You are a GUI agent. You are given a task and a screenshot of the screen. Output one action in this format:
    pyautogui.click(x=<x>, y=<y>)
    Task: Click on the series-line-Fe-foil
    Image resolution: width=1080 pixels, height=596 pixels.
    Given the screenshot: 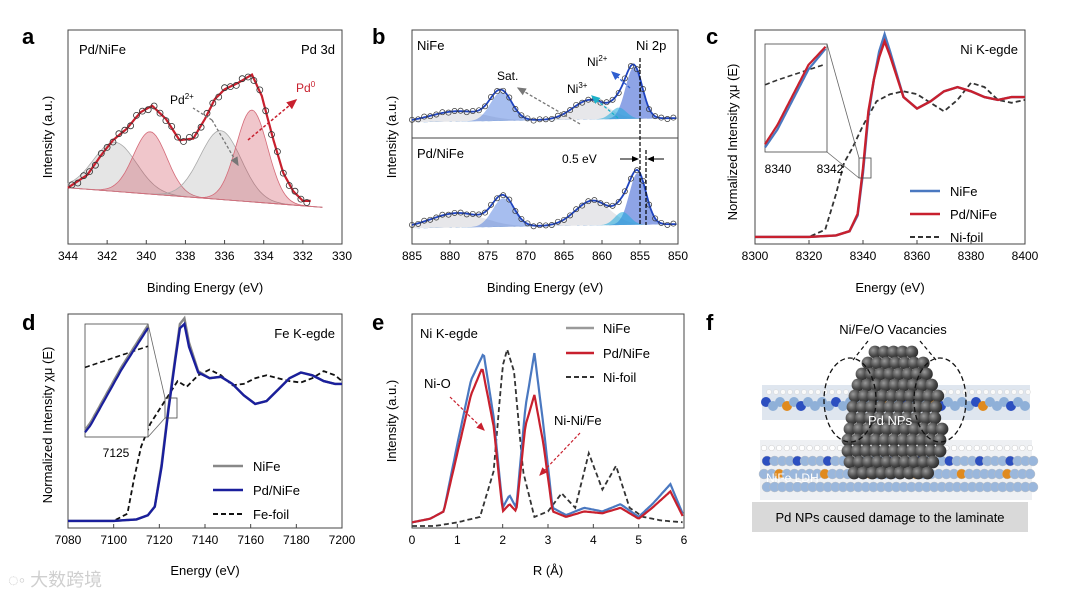 What is the action you would take?
    pyautogui.click(x=205, y=445)
    